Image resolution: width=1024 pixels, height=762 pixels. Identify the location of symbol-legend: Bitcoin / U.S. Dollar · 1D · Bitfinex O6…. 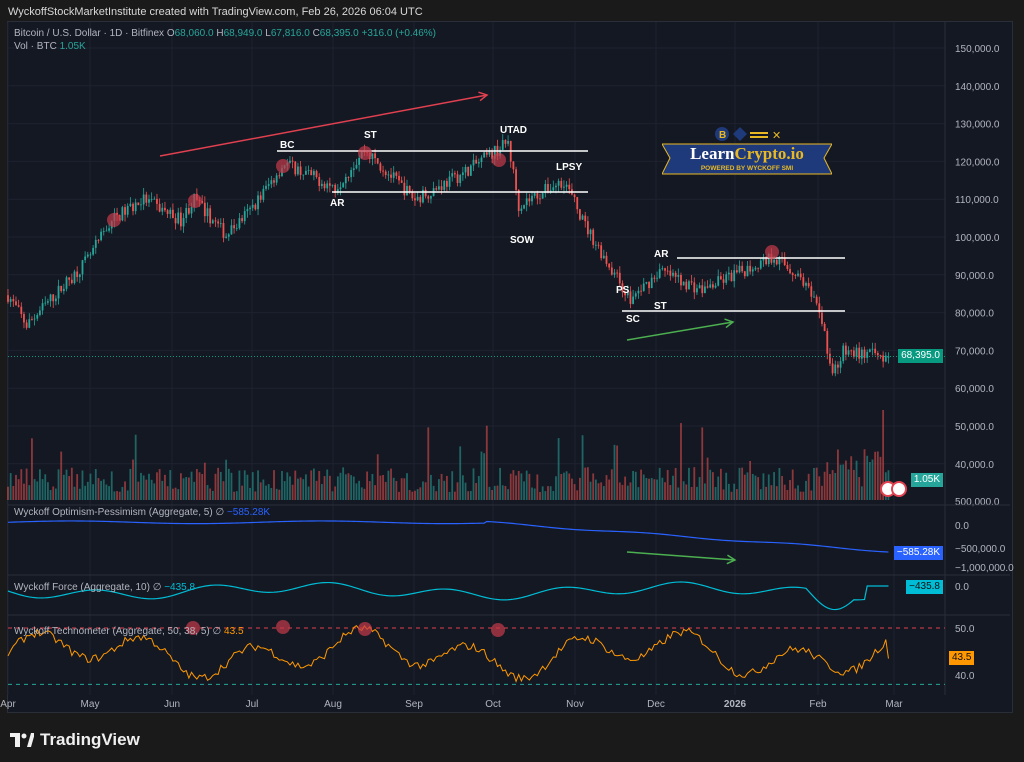
(225, 33).